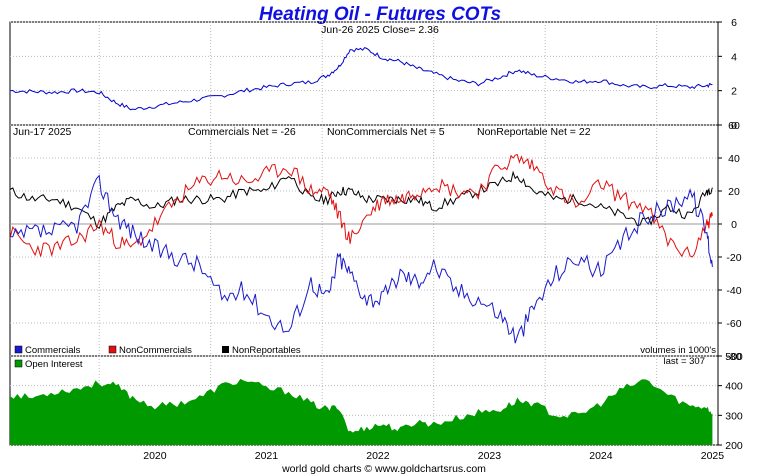 This screenshot has height=475, width=760. What do you see at coordinates (684, 361) in the screenshot?
I see `oi-last-label: last = 307` at bounding box center [684, 361].